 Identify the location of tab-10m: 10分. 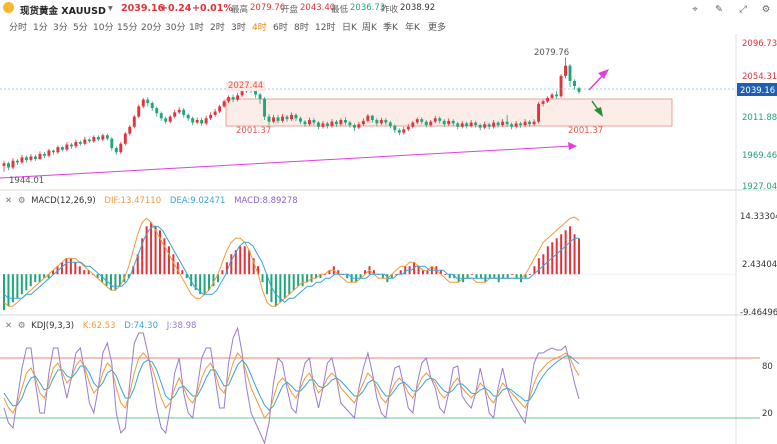
(103, 28).